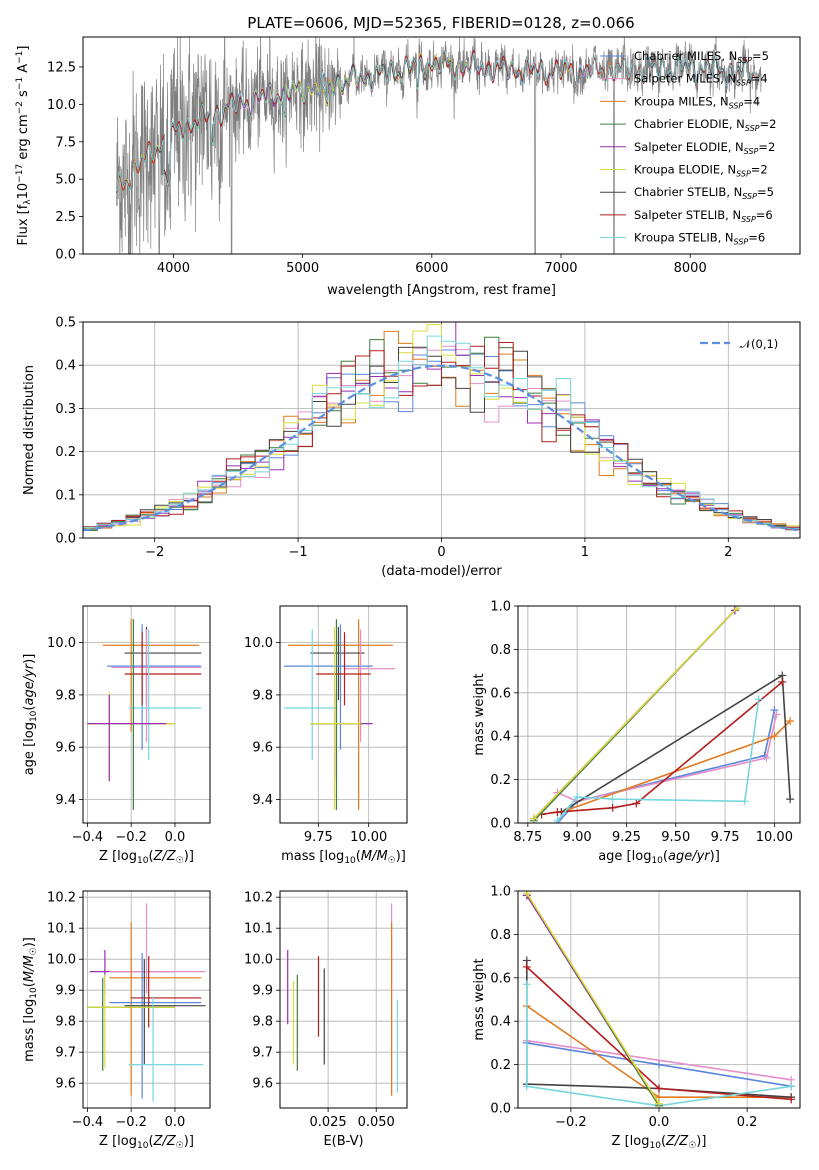 The image size is (819, 1170). What do you see at coordinates (376, 1122) in the screenshot?
I see `x-tick-label: 0.050` at bounding box center [376, 1122].